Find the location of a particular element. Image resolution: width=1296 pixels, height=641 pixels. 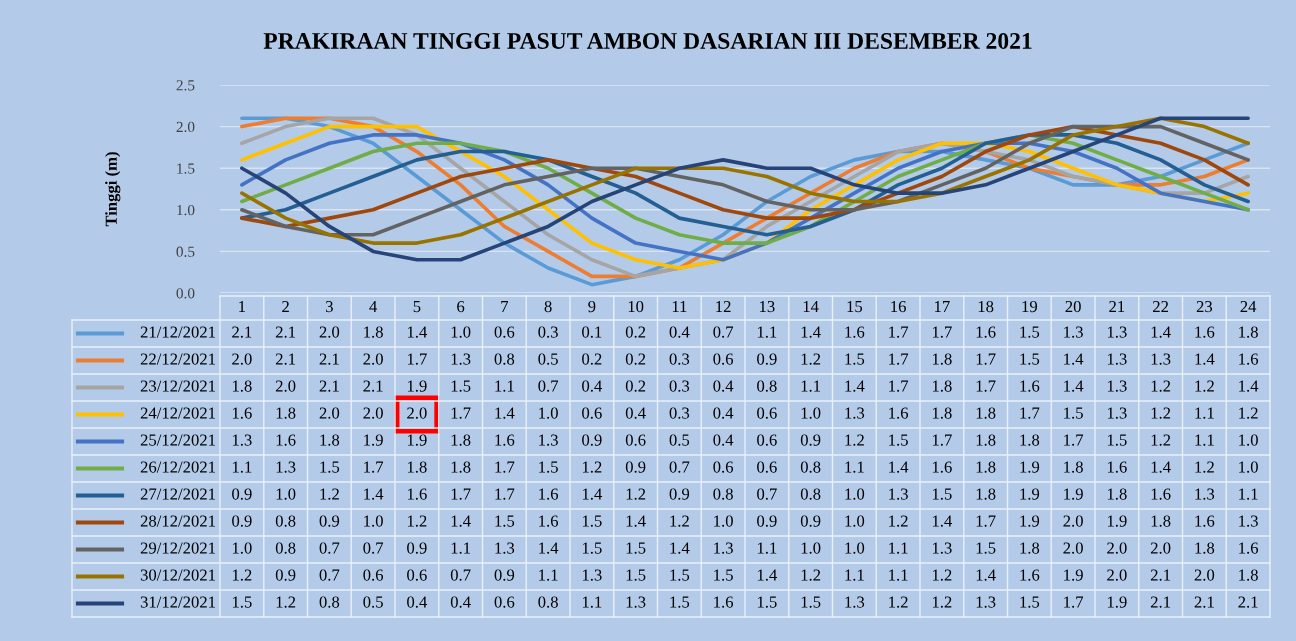

data-label: 0.1 is located at coordinates (592, 332).